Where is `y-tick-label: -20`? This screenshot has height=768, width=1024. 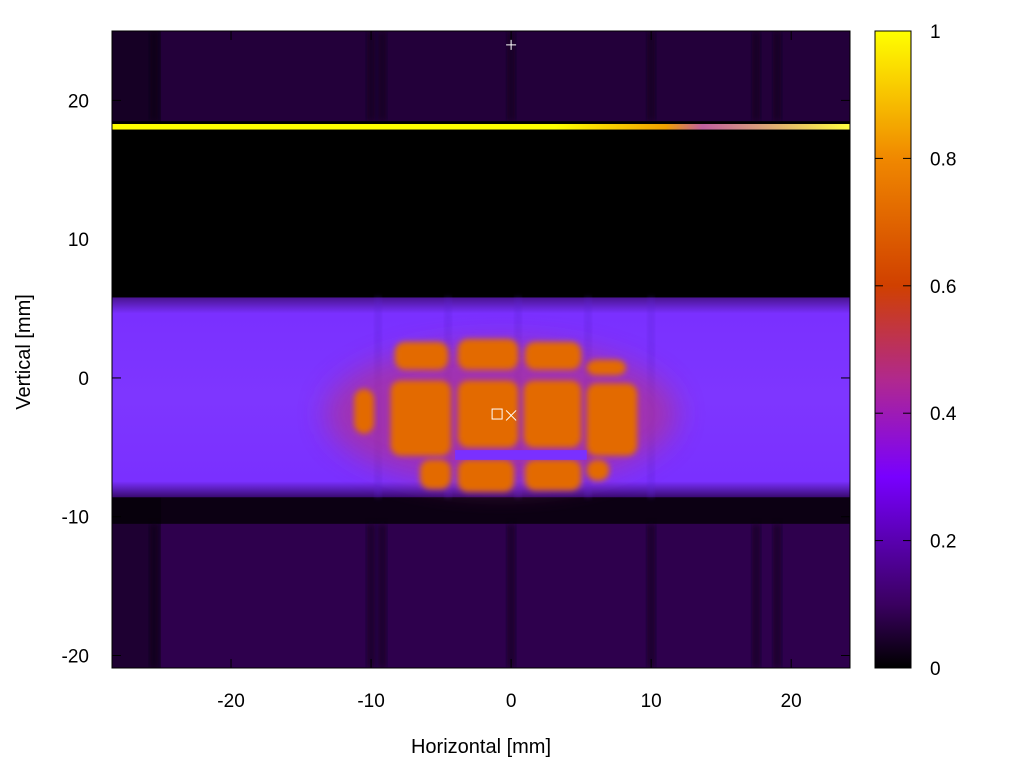 y-tick-label: -20 is located at coordinates (75, 657).